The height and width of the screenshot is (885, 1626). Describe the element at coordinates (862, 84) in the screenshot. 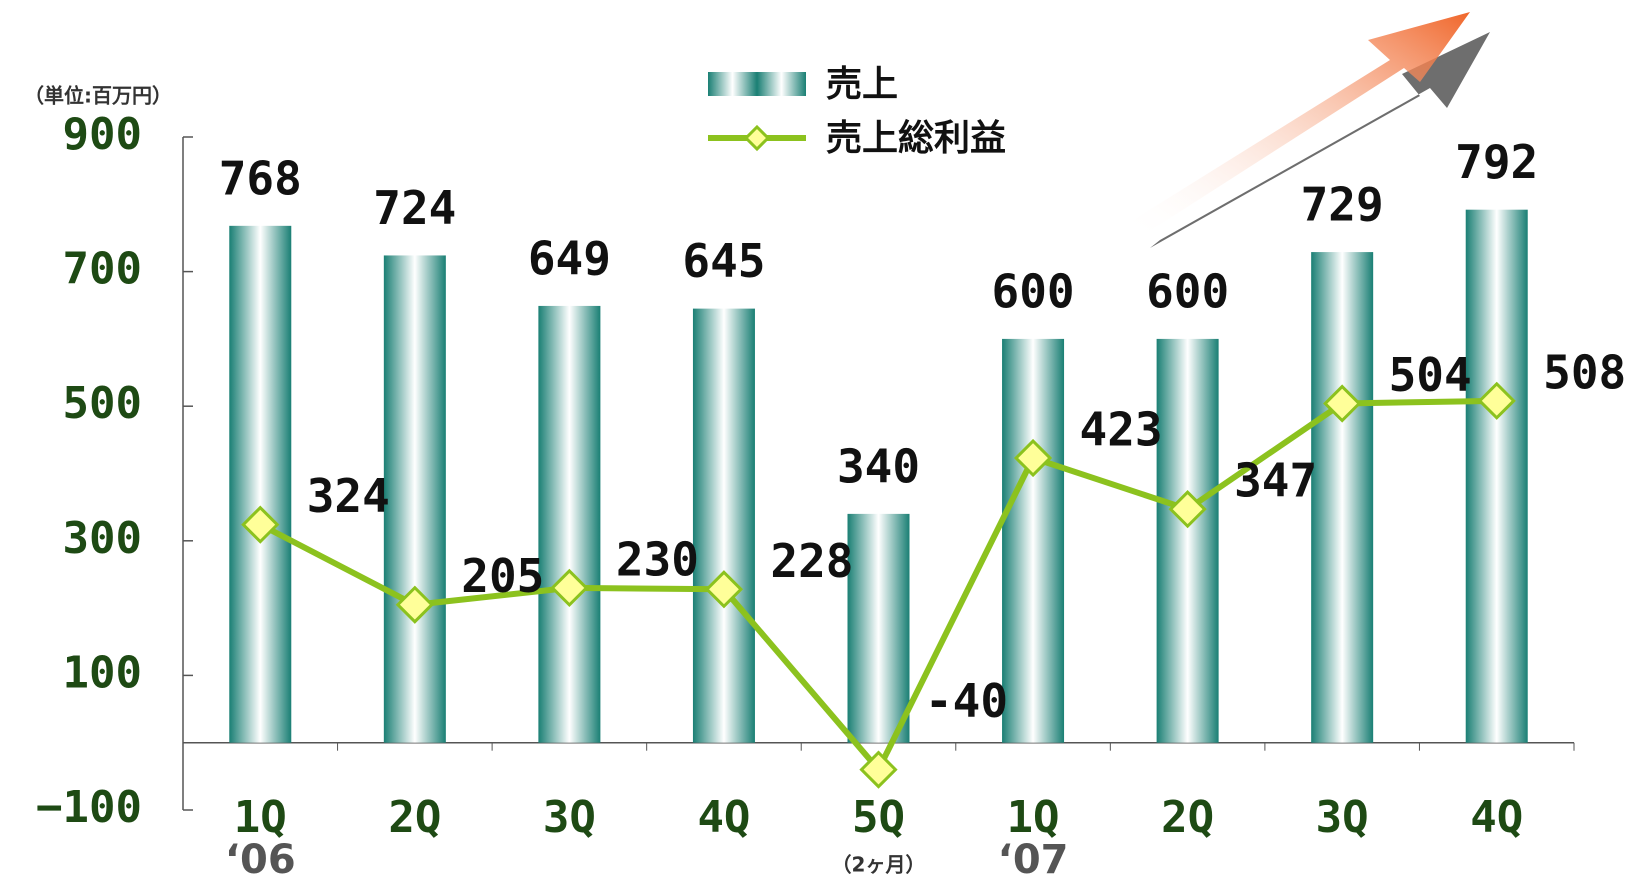

I see `legend-label: 売上` at that location.